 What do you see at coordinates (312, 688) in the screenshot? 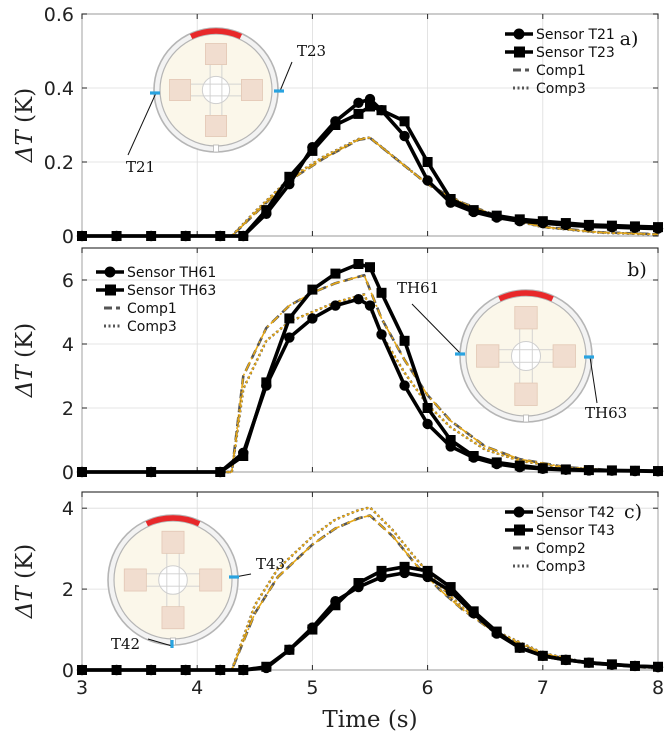
I see `x-tick-label: 5` at bounding box center [312, 688].